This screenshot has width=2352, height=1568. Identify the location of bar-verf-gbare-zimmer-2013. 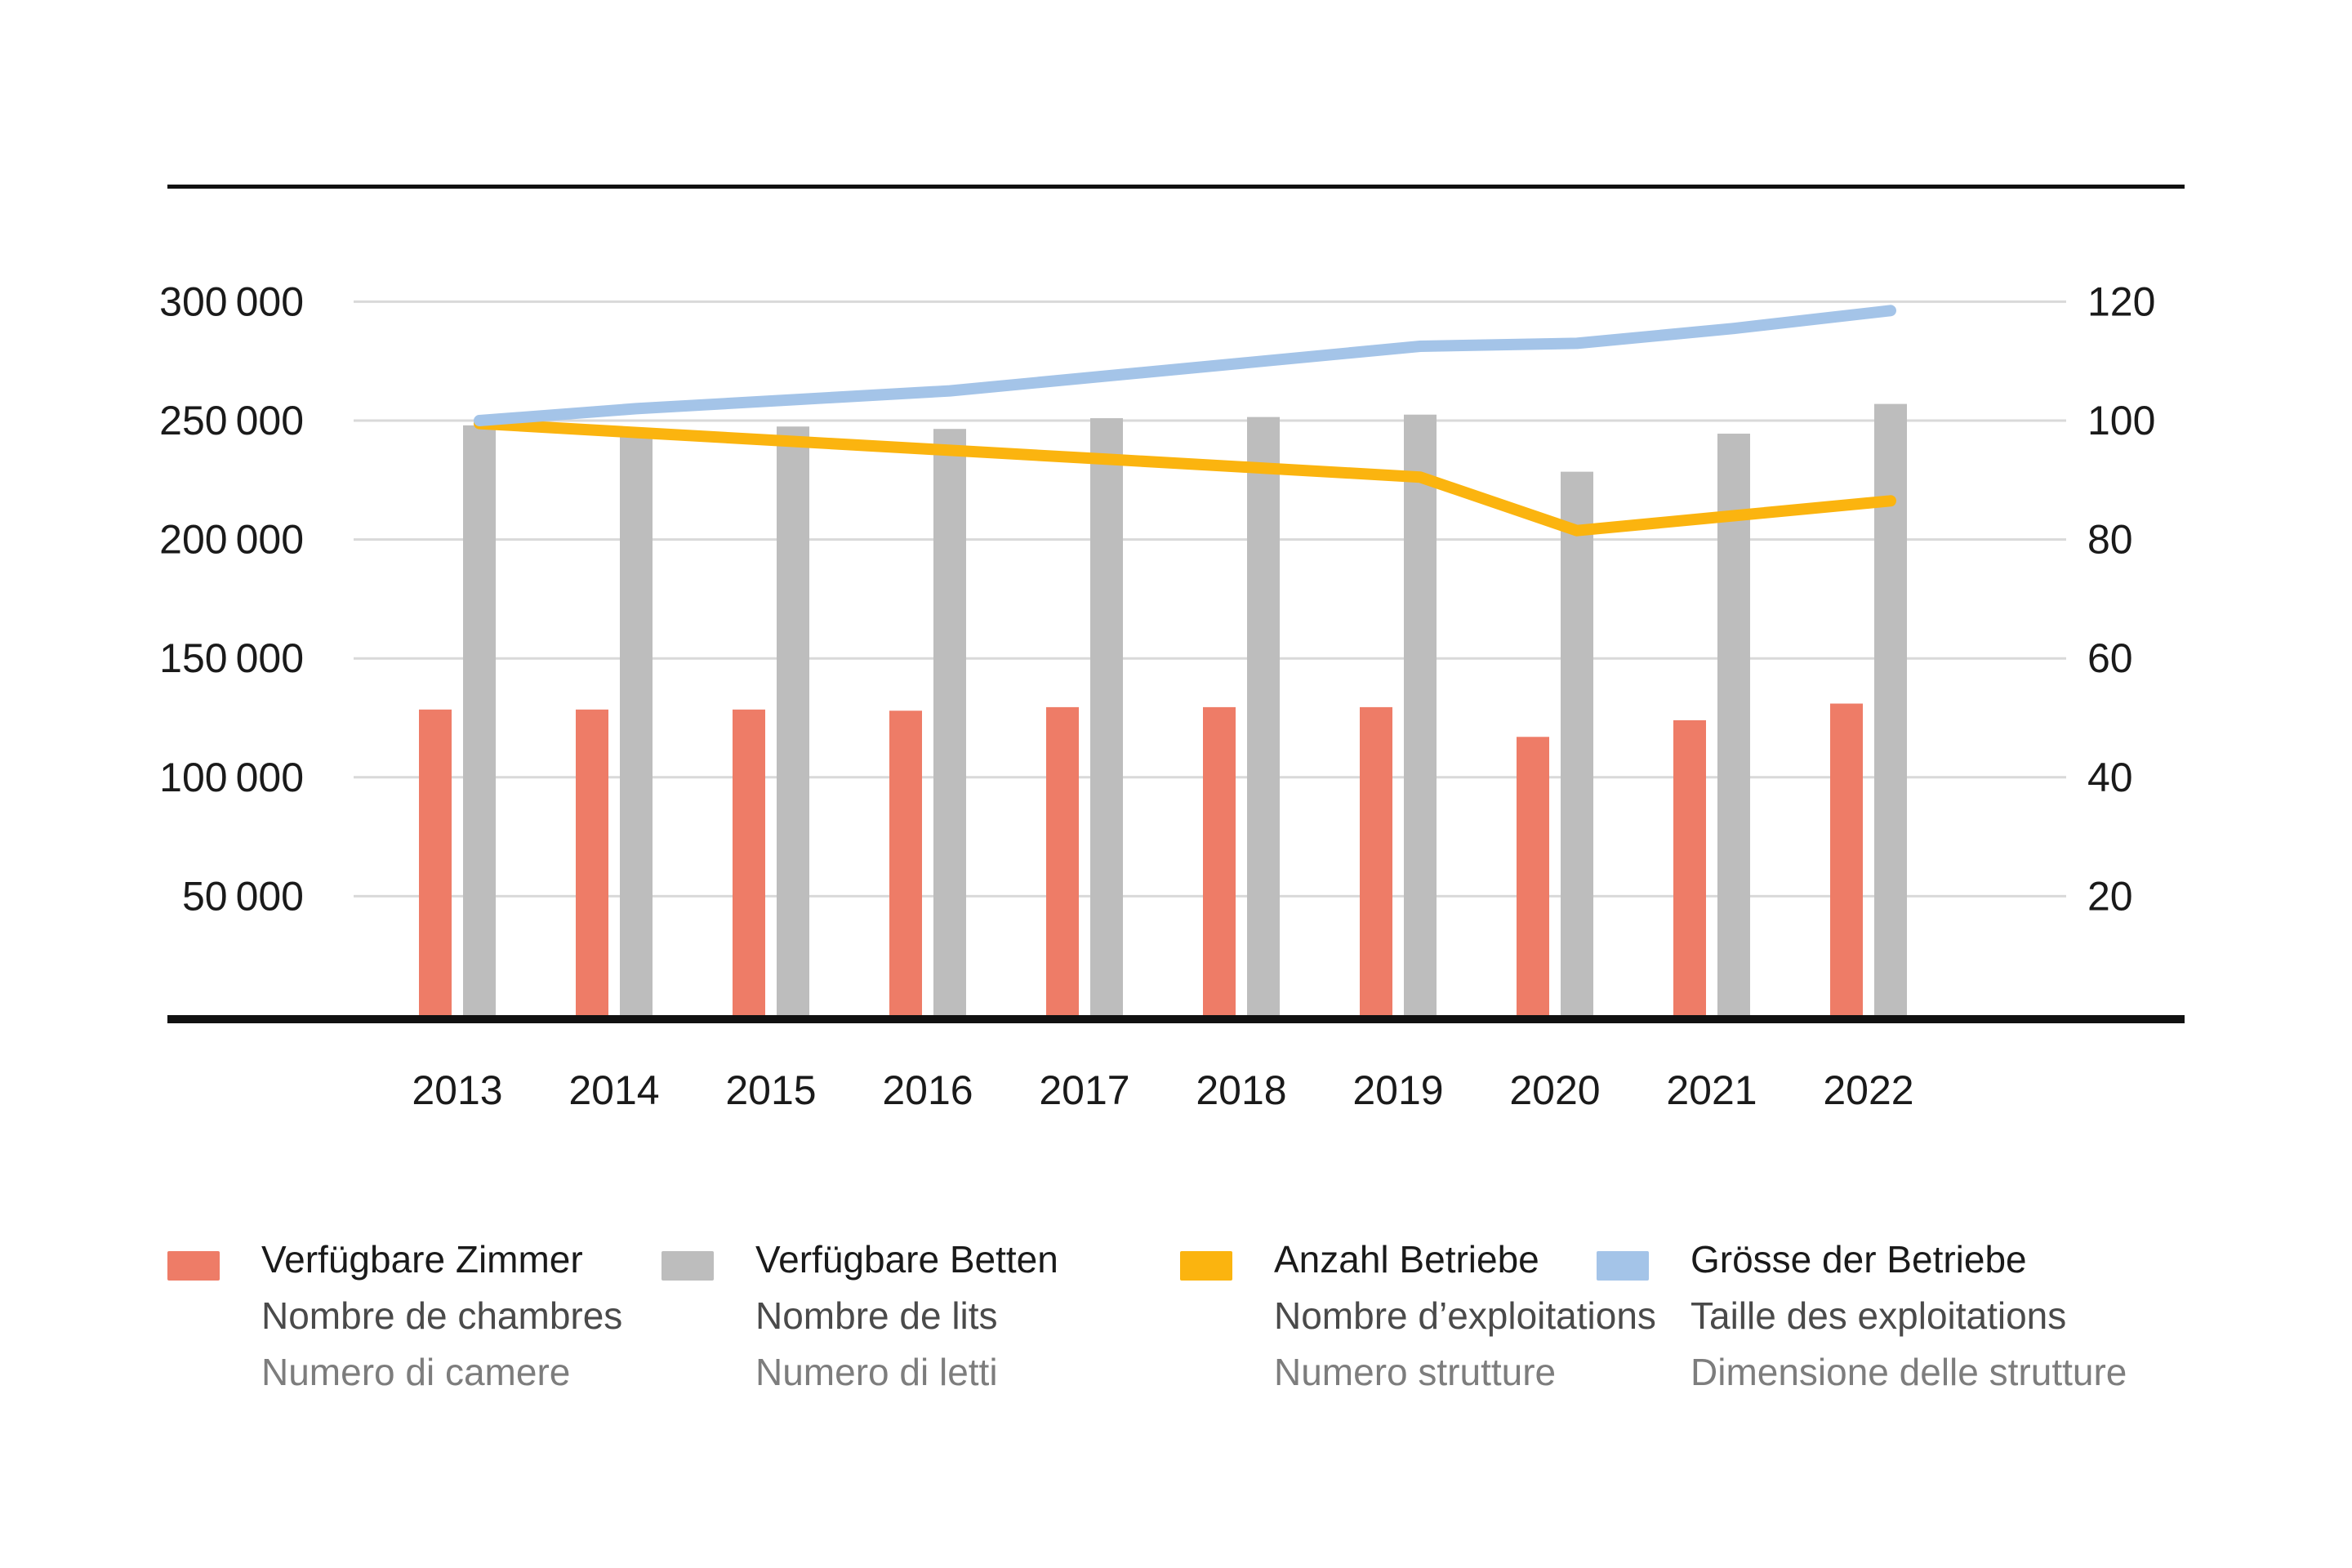
(436, 866).